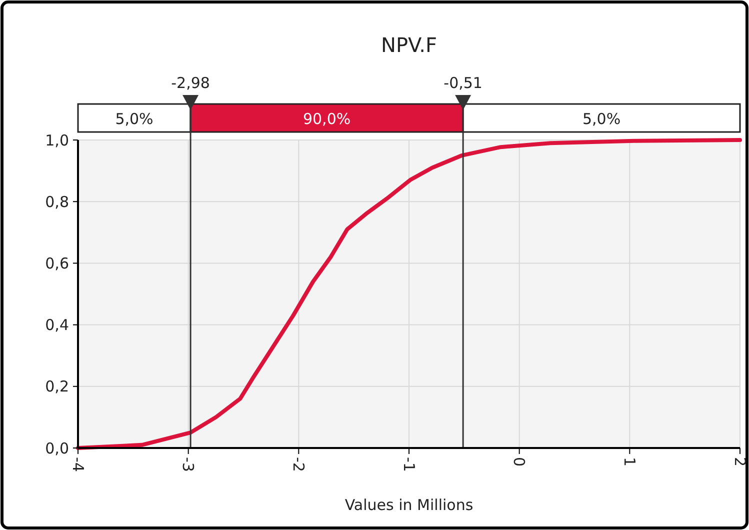 Image resolution: width=749 pixels, height=530 pixels. What do you see at coordinates (57, 201) in the screenshot?
I see `y-tick-label: 0,8` at bounding box center [57, 201].